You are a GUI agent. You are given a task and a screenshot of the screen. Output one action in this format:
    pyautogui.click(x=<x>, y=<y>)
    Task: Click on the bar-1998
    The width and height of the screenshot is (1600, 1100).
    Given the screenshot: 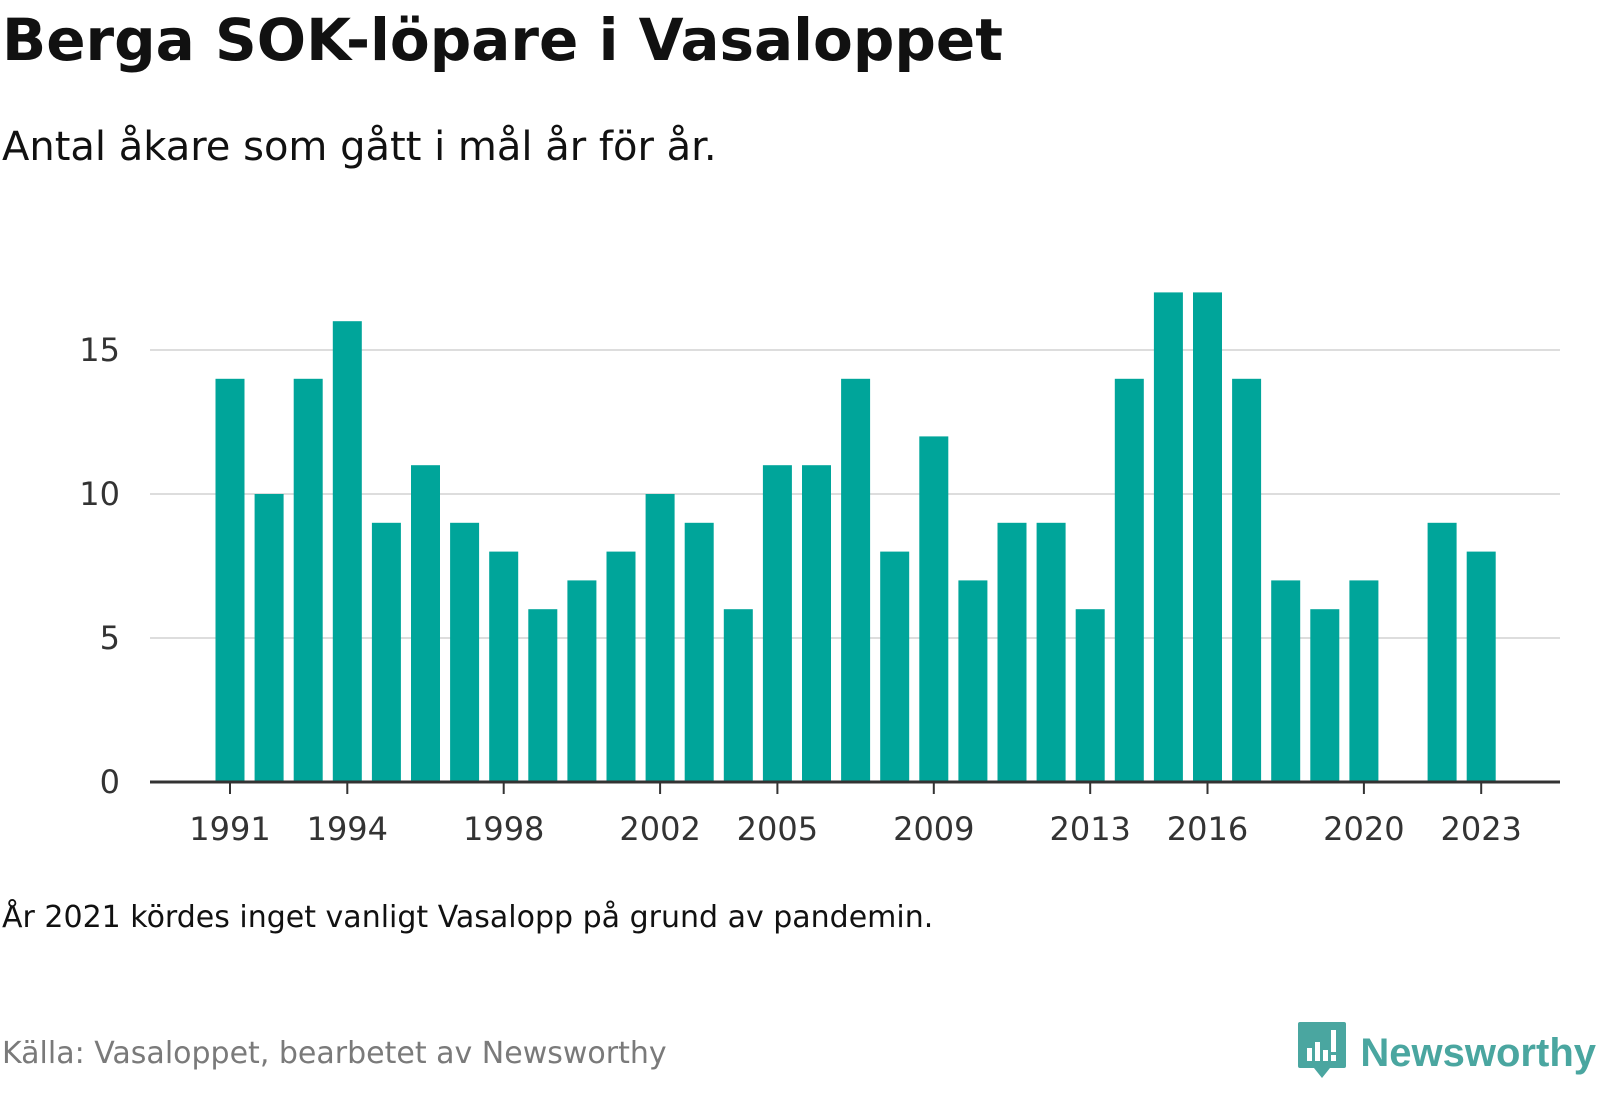 What is the action you would take?
    pyautogui.click(x=504, y=666)
    